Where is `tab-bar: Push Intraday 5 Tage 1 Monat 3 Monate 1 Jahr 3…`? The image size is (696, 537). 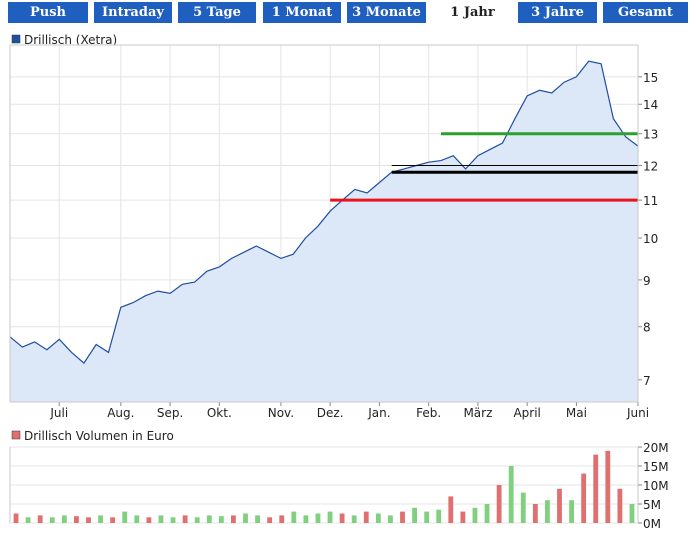 tab-bar: Push Intraday 5 Tage 1 Monat 3 Monate 1 Jahr 3… is located at coordinates (348, 13).